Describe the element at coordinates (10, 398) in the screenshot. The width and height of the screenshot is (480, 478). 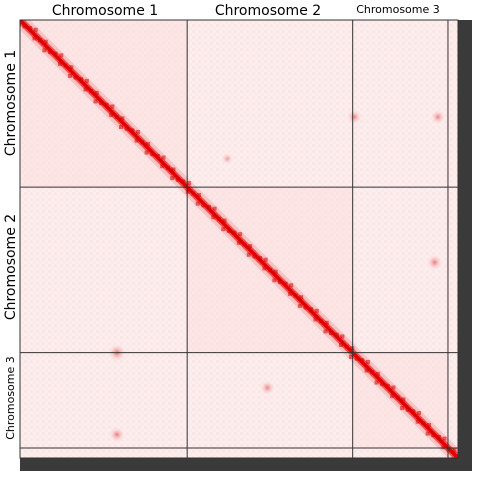
I see `side-label-chromosome-3: Chromosome 3` at that location.